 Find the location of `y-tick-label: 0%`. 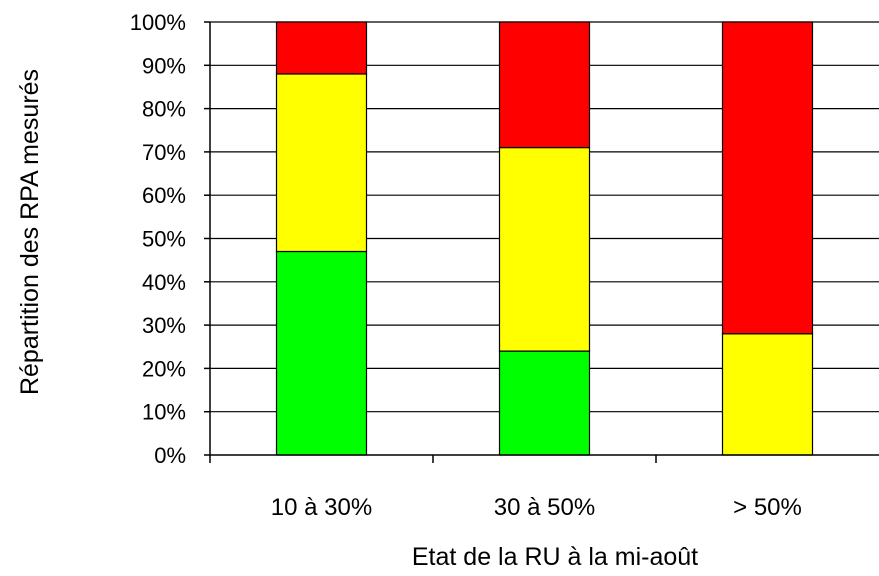

y-tick-label: 0% is located at coordinates (170, 455).